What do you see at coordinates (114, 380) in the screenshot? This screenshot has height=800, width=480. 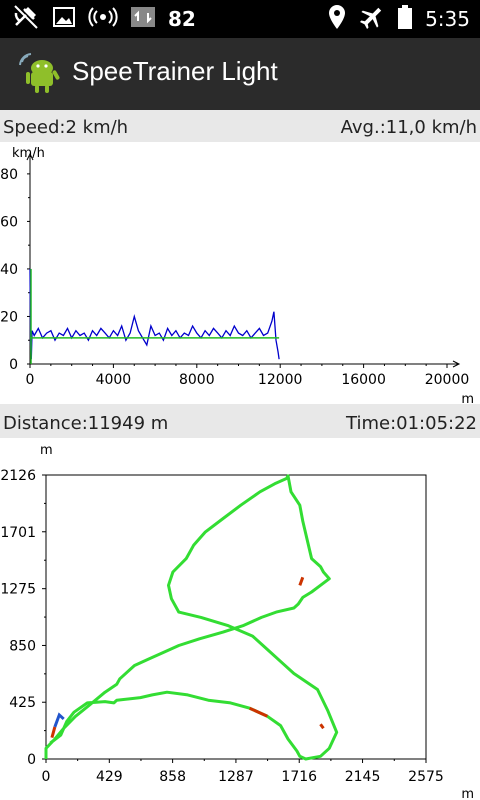 I see `speed-x-tick-label: 4000` at bounding box center [114, 380].